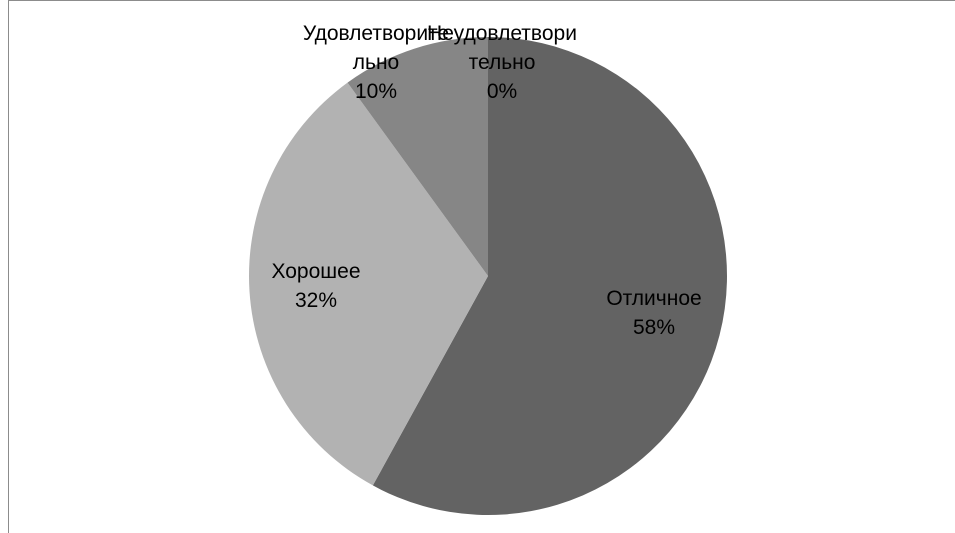  I want to click on slice-percent: 32%, so click(316, 300).